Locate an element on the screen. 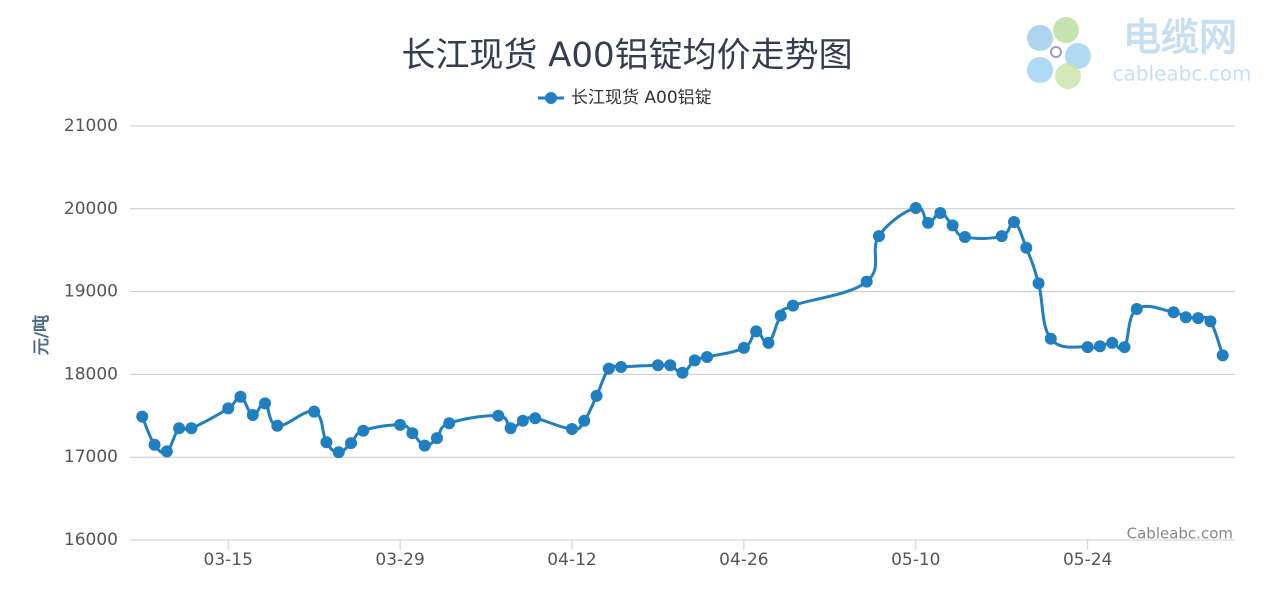  x-tick-label: 05-24 is located at coordinates (1087, 560).